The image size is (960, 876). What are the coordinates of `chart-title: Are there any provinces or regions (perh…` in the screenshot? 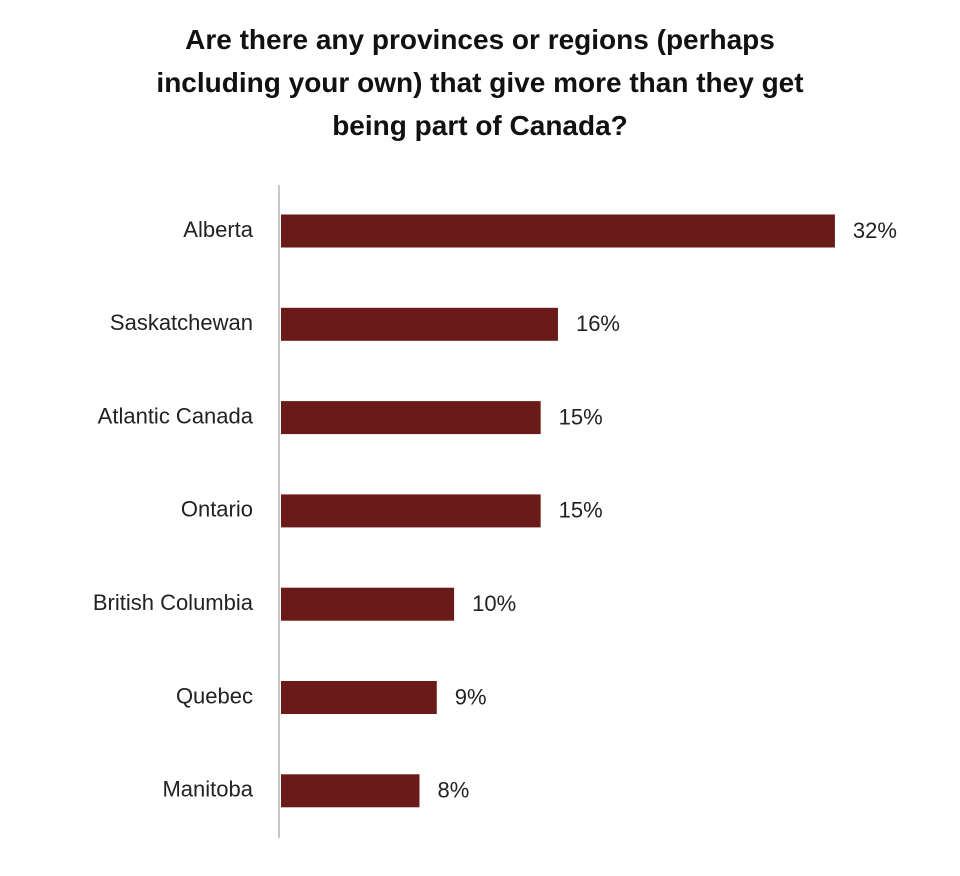 It's located at (480, 82).